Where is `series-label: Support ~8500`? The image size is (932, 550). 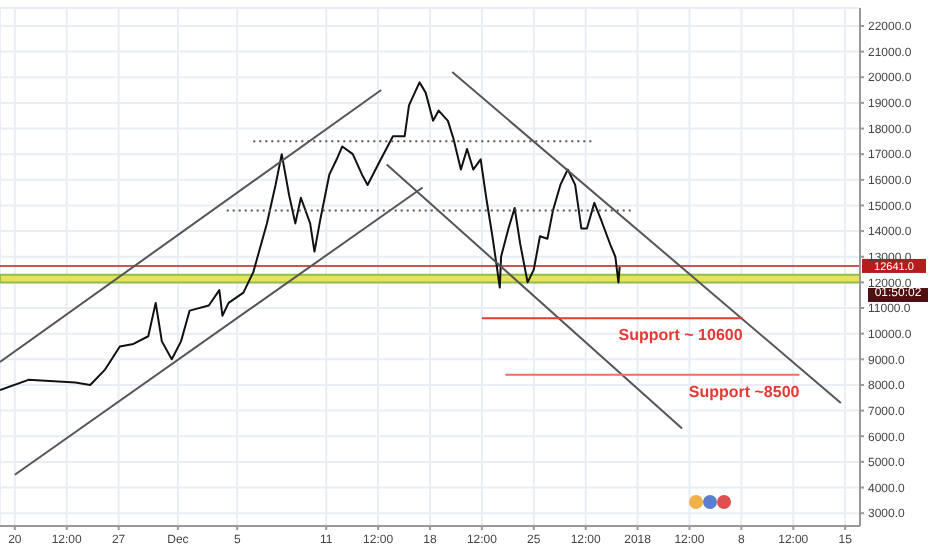
series-label: Support ~8500 is located at coordinates (744, 391).